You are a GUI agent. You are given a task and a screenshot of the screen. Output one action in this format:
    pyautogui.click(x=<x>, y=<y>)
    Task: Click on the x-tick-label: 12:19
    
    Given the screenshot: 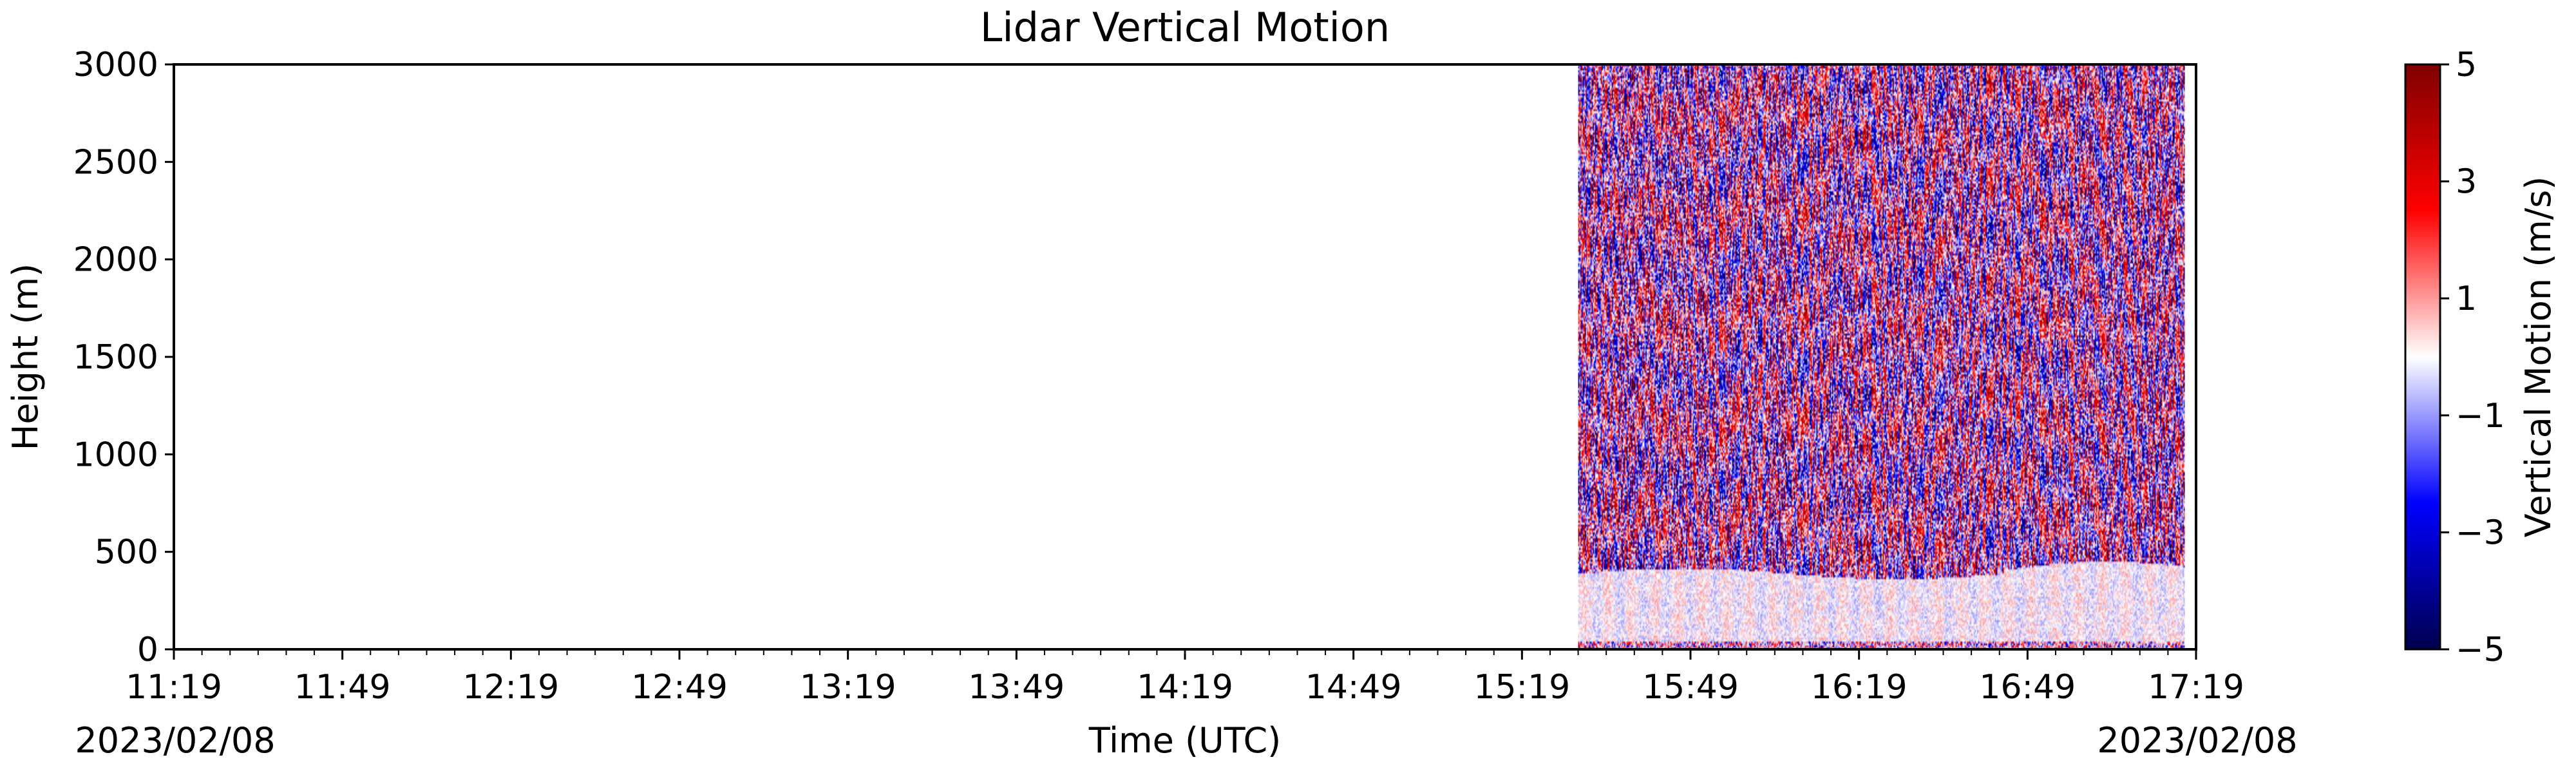 What is the action you would take?
    pyautogui.click(x=511, y=688)
    